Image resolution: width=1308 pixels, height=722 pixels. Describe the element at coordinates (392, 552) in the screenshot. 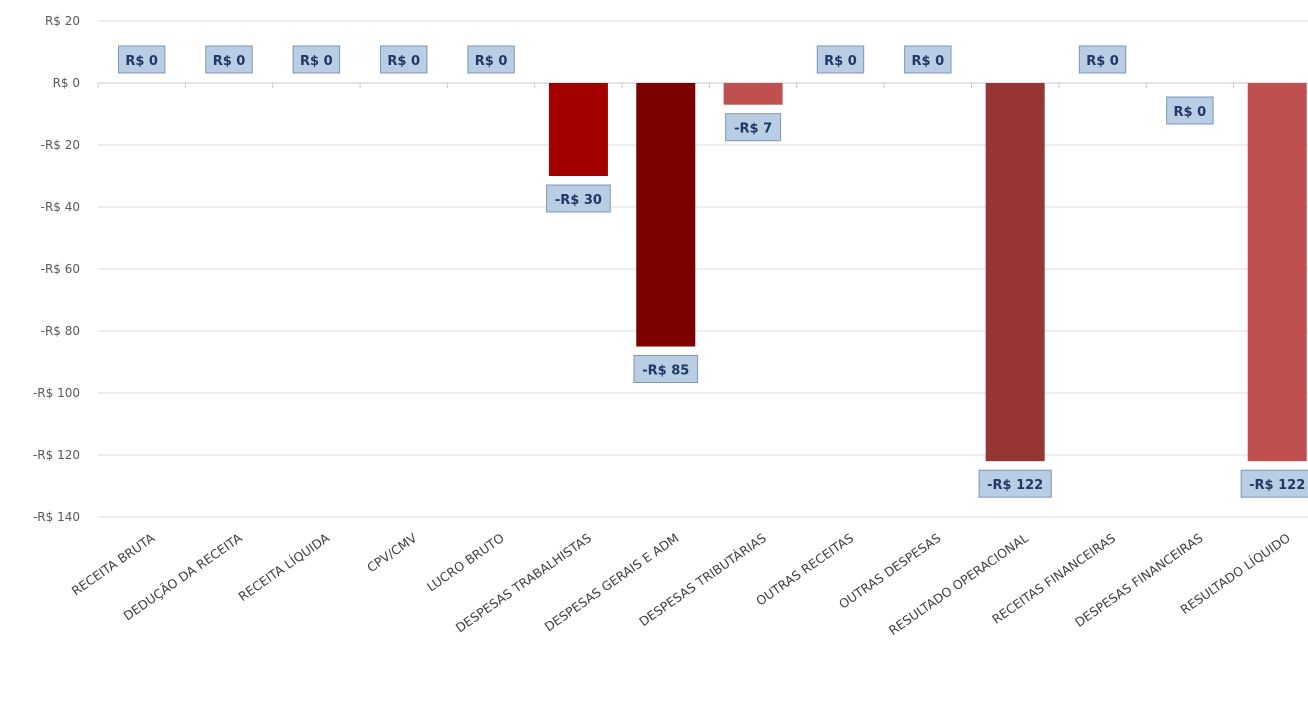

I see `category-label: CPV/CMV` at that location.